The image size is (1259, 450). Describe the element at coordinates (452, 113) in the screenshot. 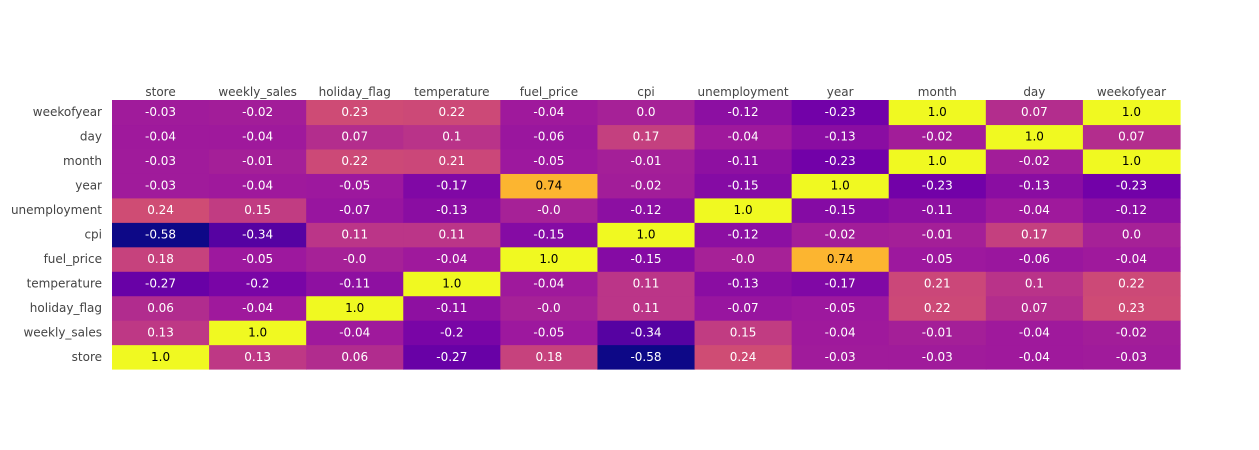

I see `heatmap-cell-weekofyear-temperature` at that location.